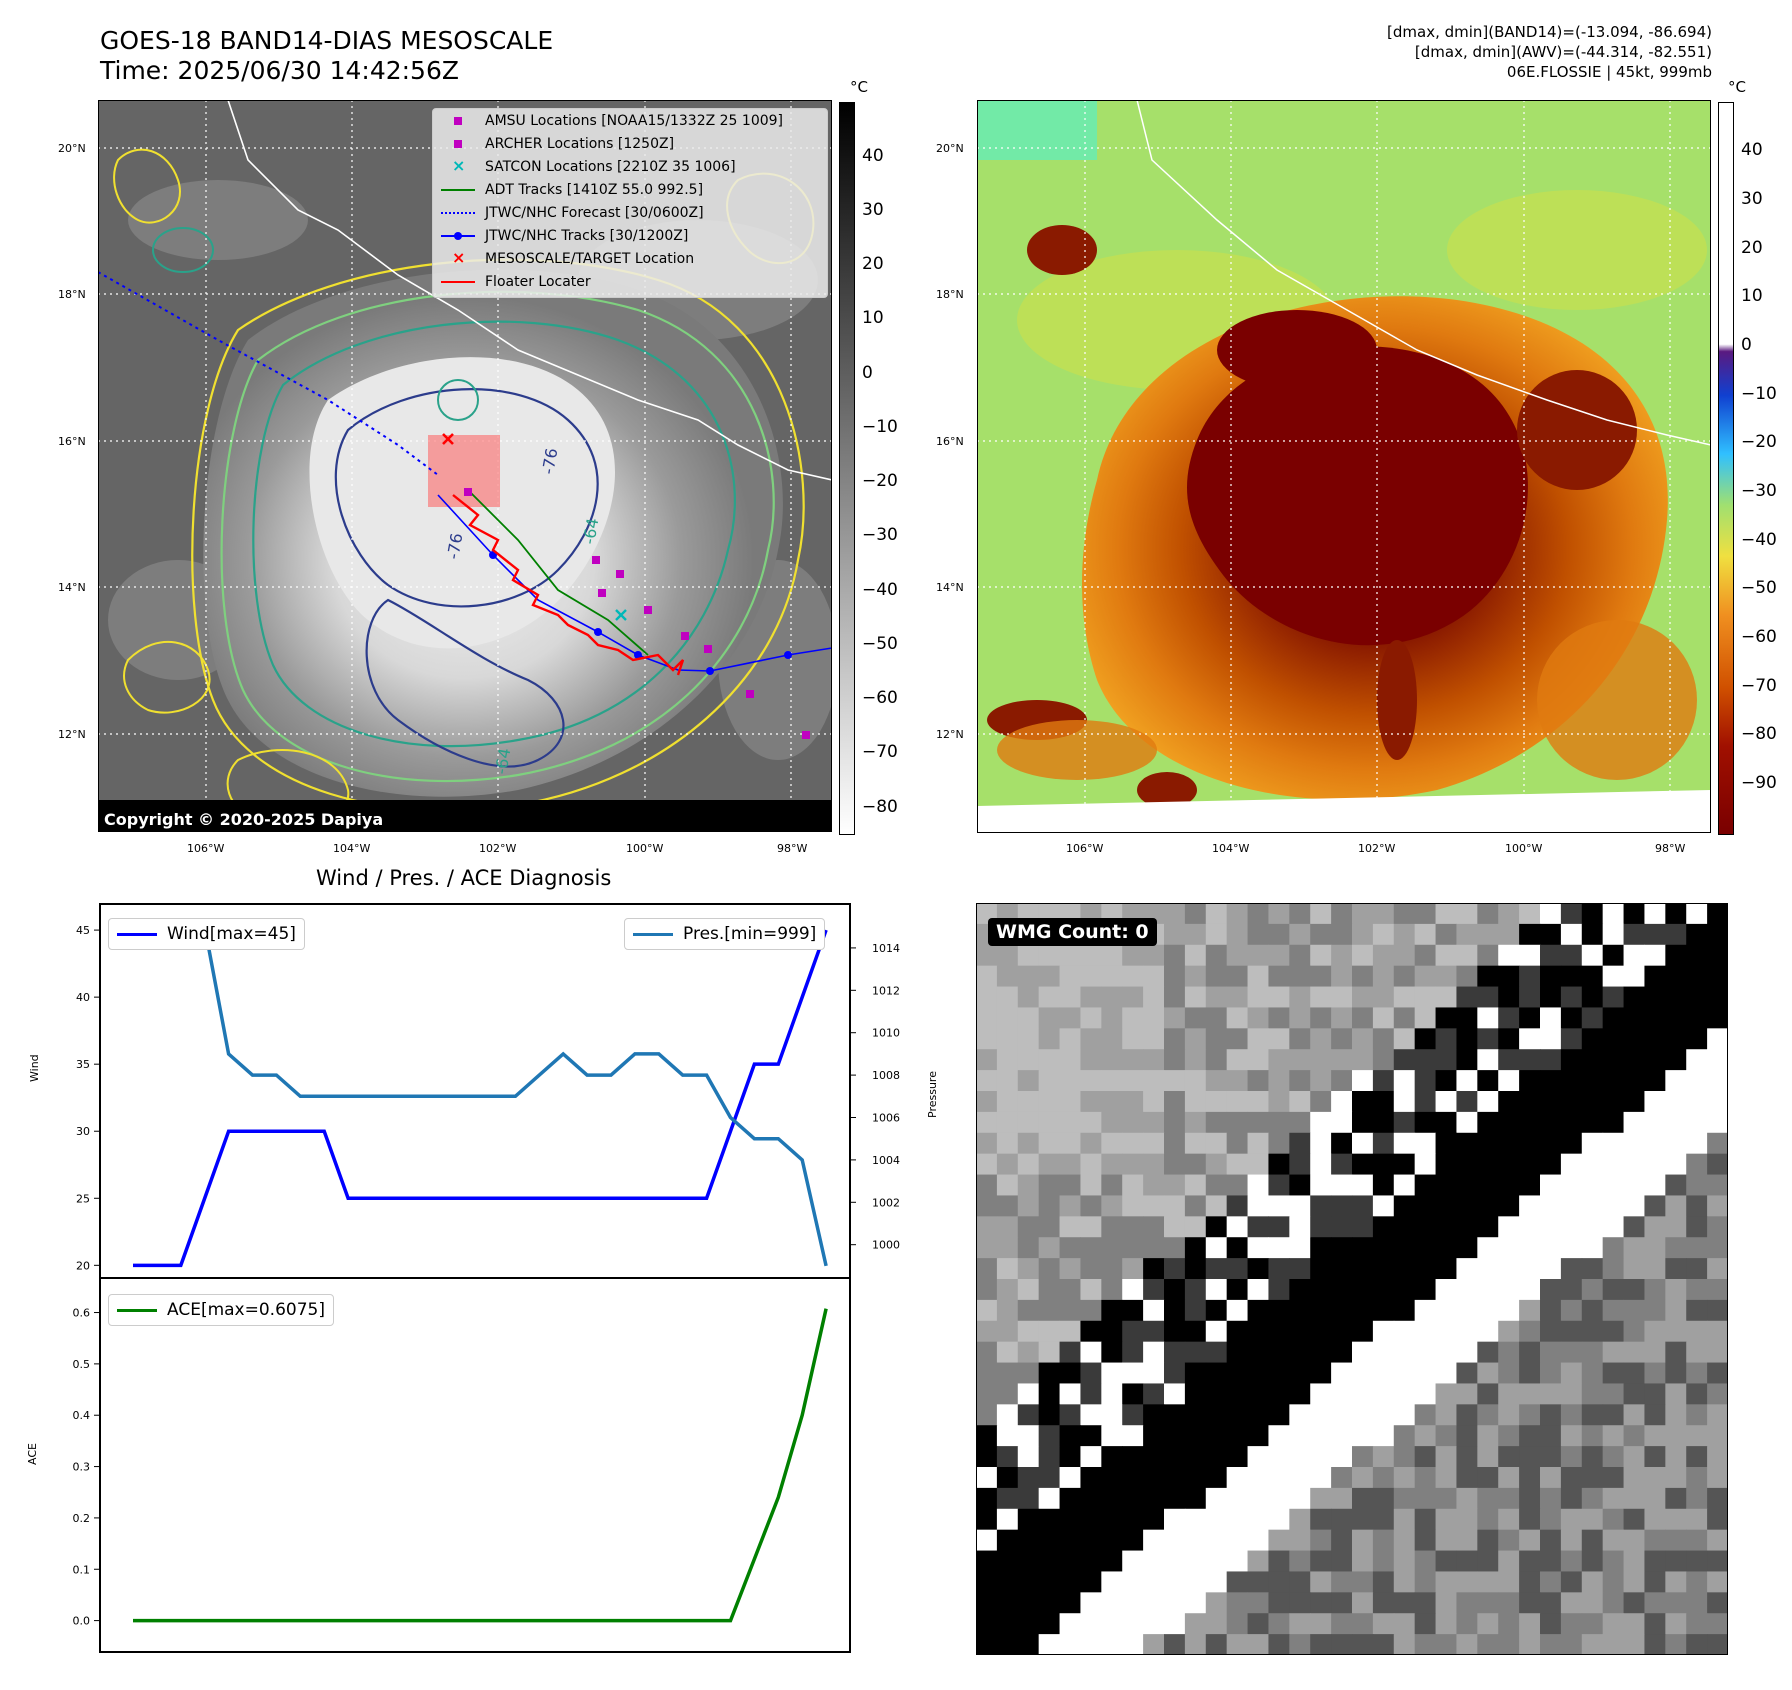 The width and height of the screenshot is (1792, 1690). I want to click on wind-series-line, so click(480, 1098).